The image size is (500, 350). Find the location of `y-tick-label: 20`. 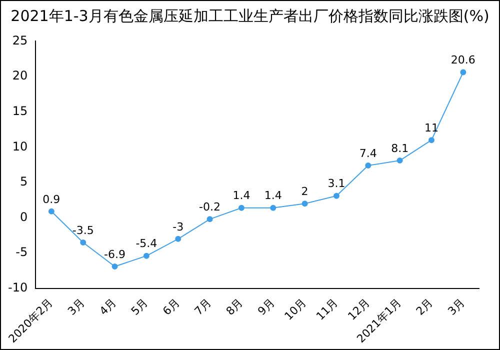

y-tick-label: 20 is located at coordinates (20, 75).